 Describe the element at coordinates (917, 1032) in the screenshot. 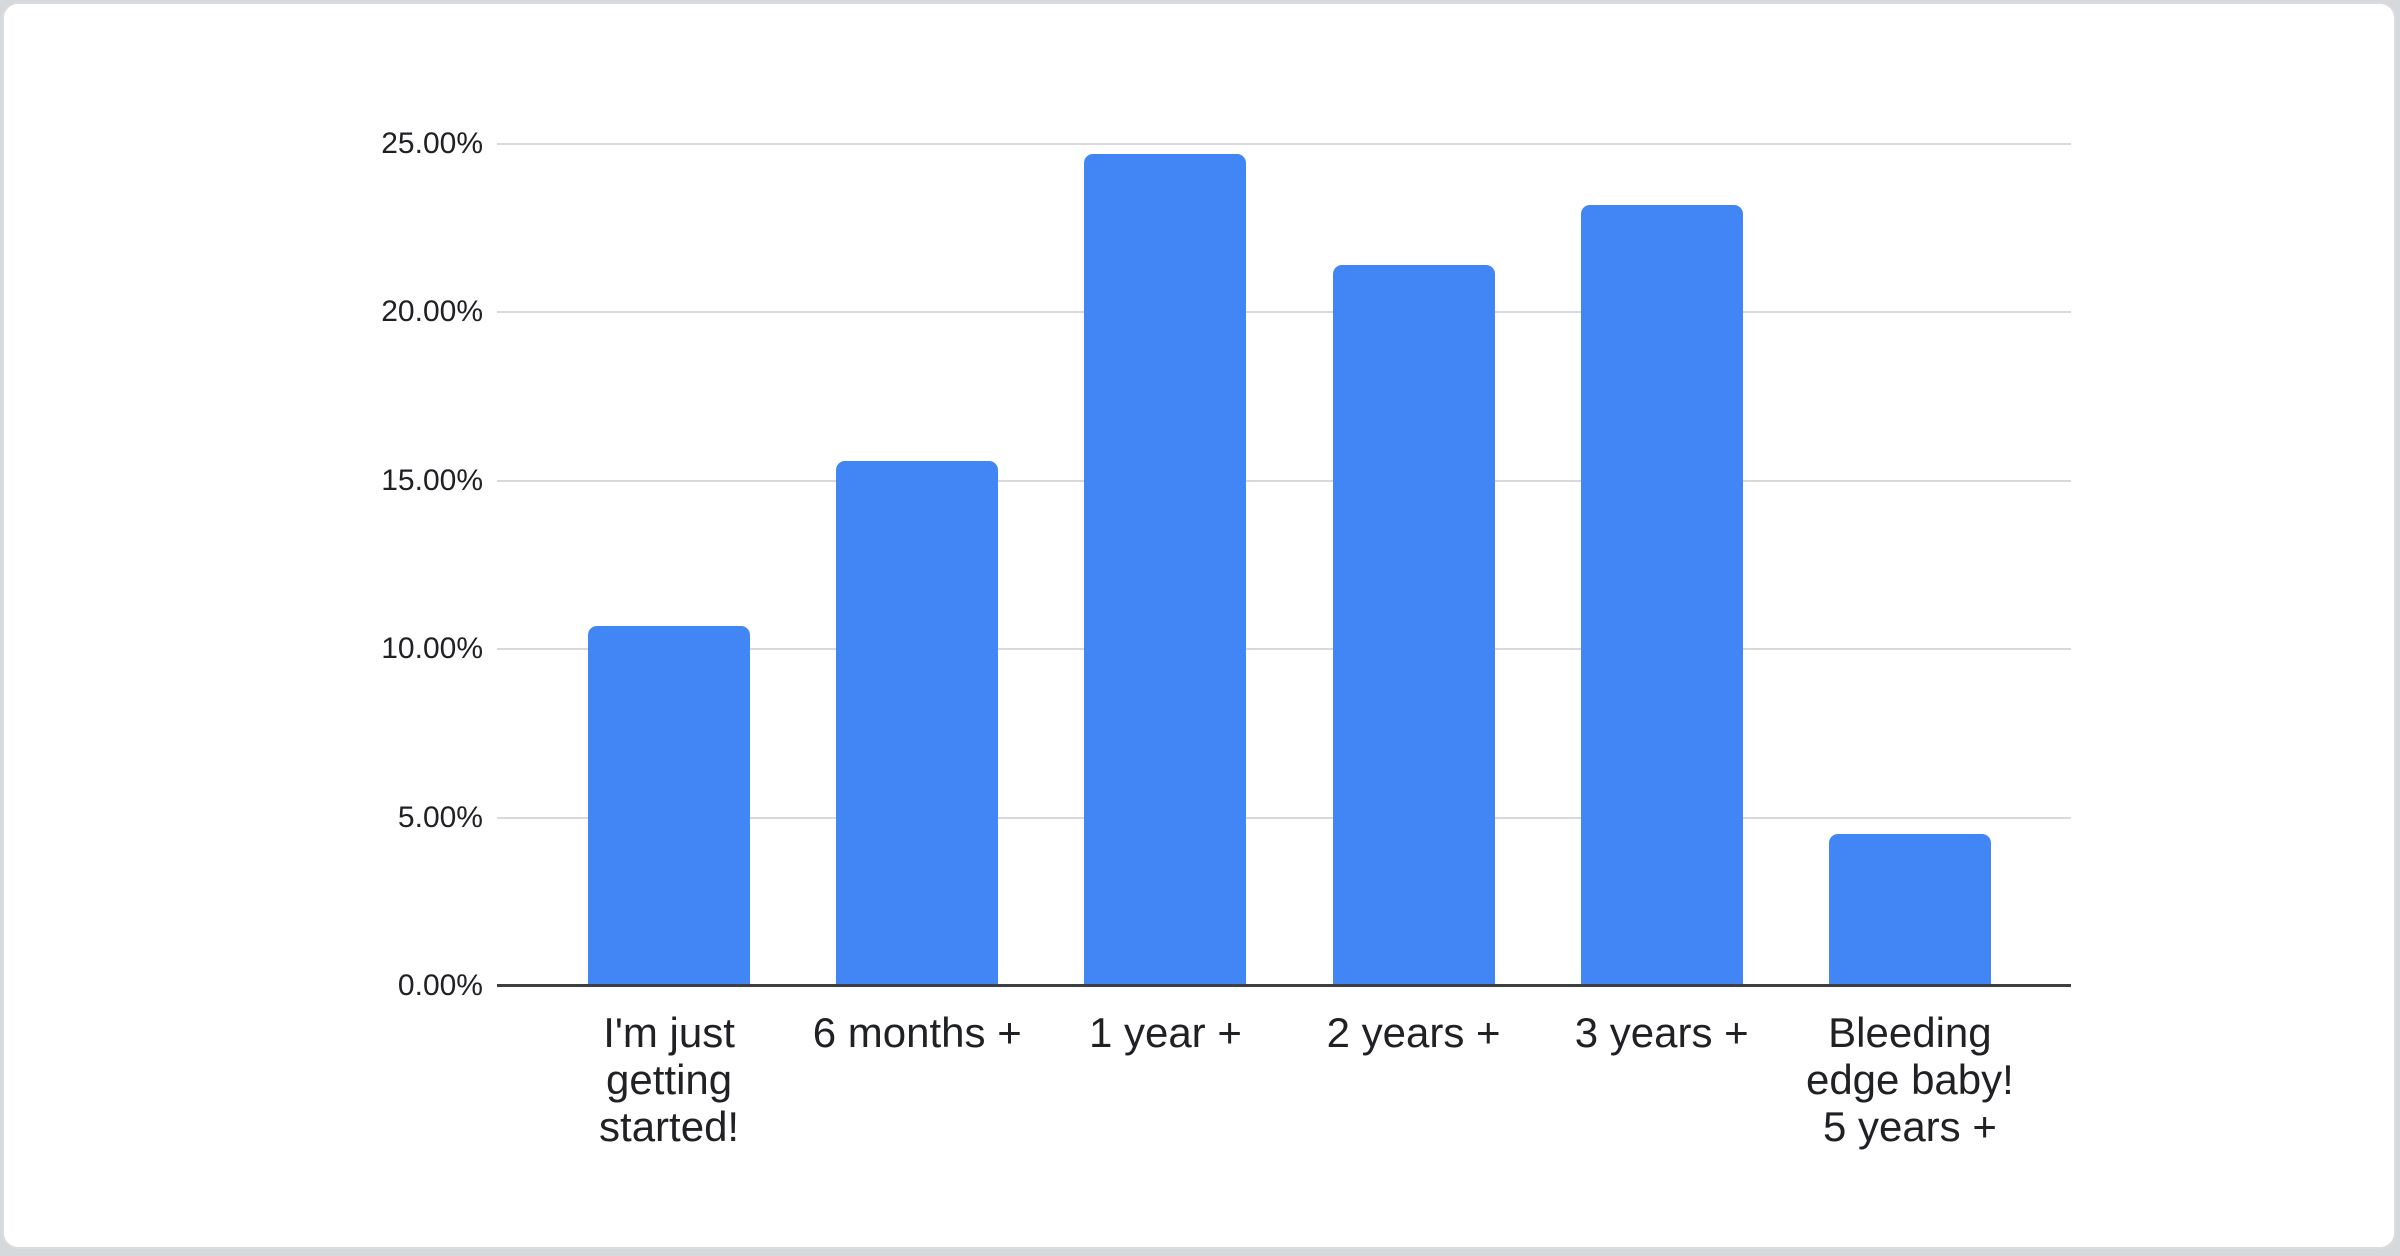

I see `x-axis-category-label: 6 months +` at that location.